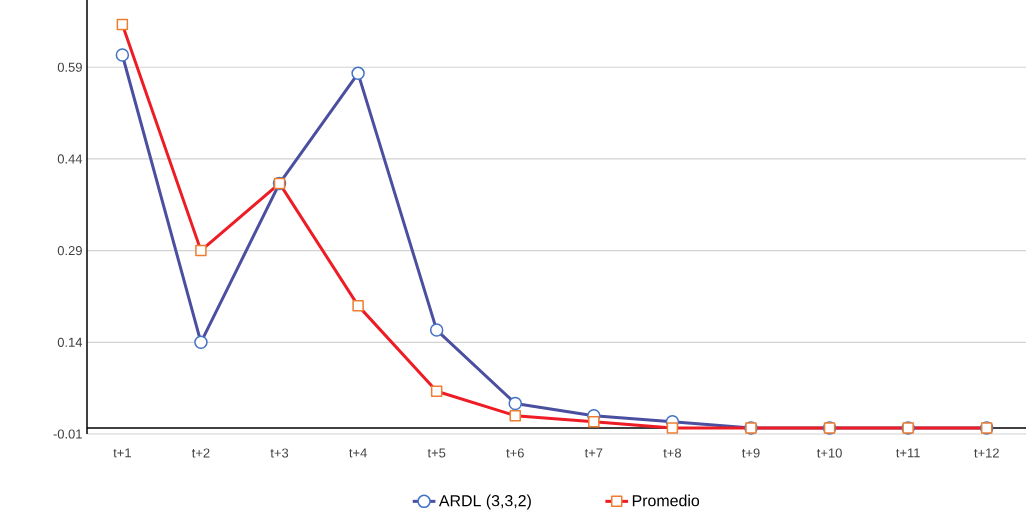  What do you see at coordinates (70, 342) in the screenshot?
I see `y-tick-label: 0.14` at bounding box center [70, 342].